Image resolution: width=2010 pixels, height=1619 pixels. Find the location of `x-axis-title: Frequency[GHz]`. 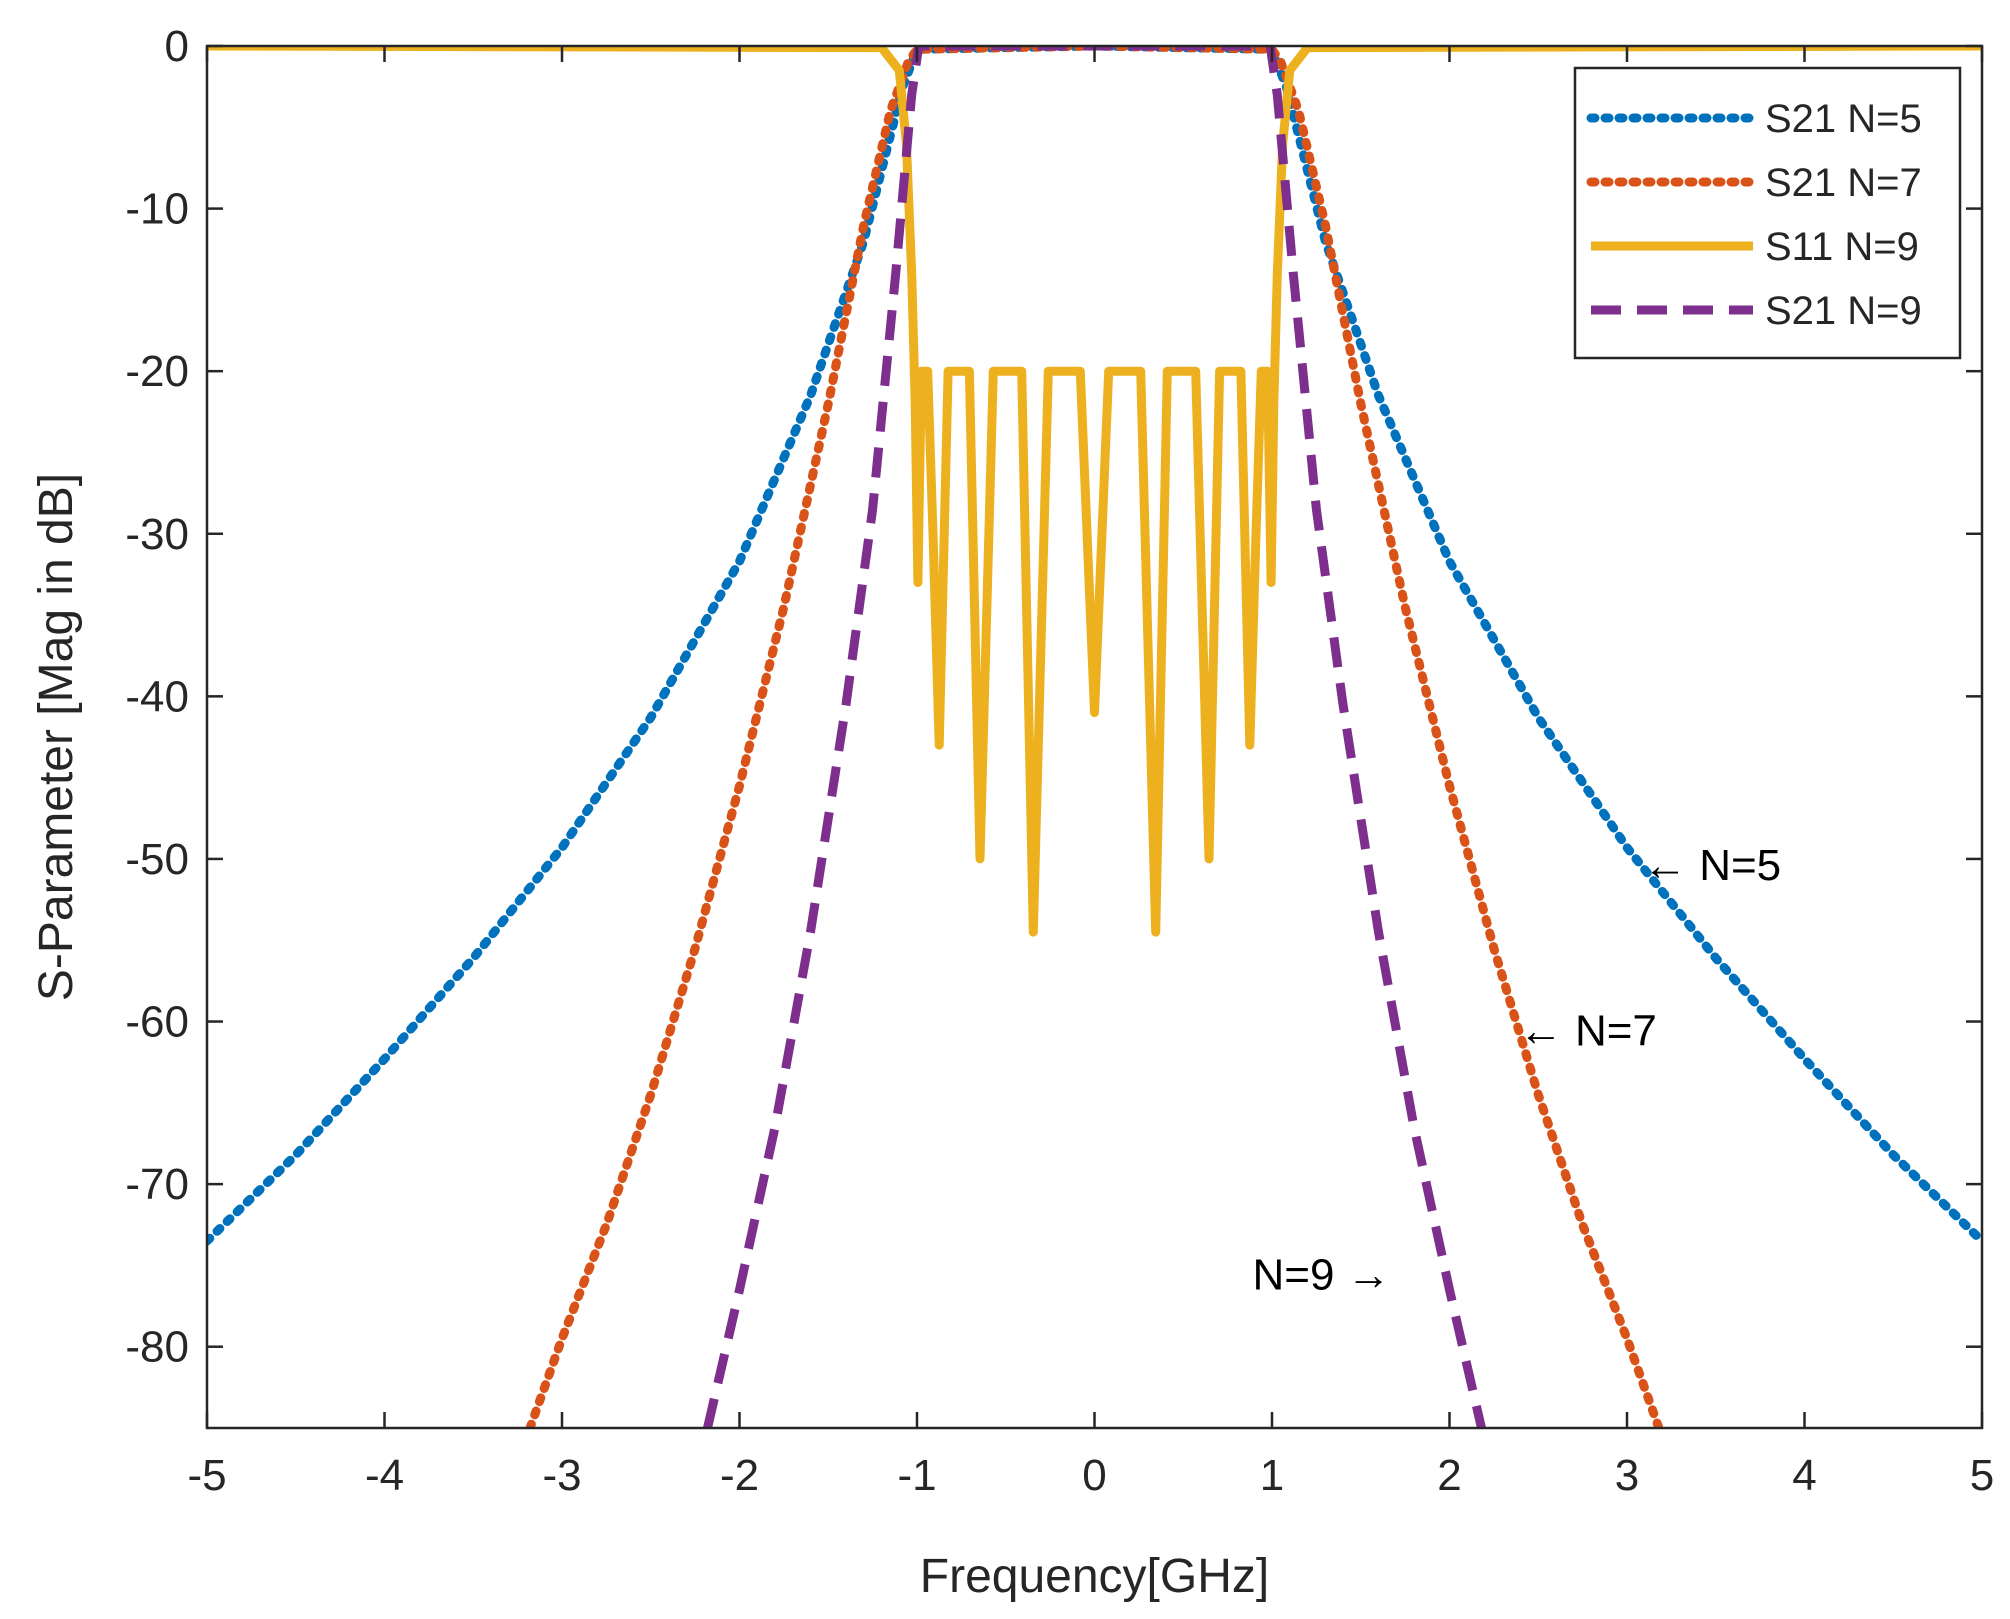

x-axis-title: Frequency[GHz] is located at coordinates (1094, 1576).